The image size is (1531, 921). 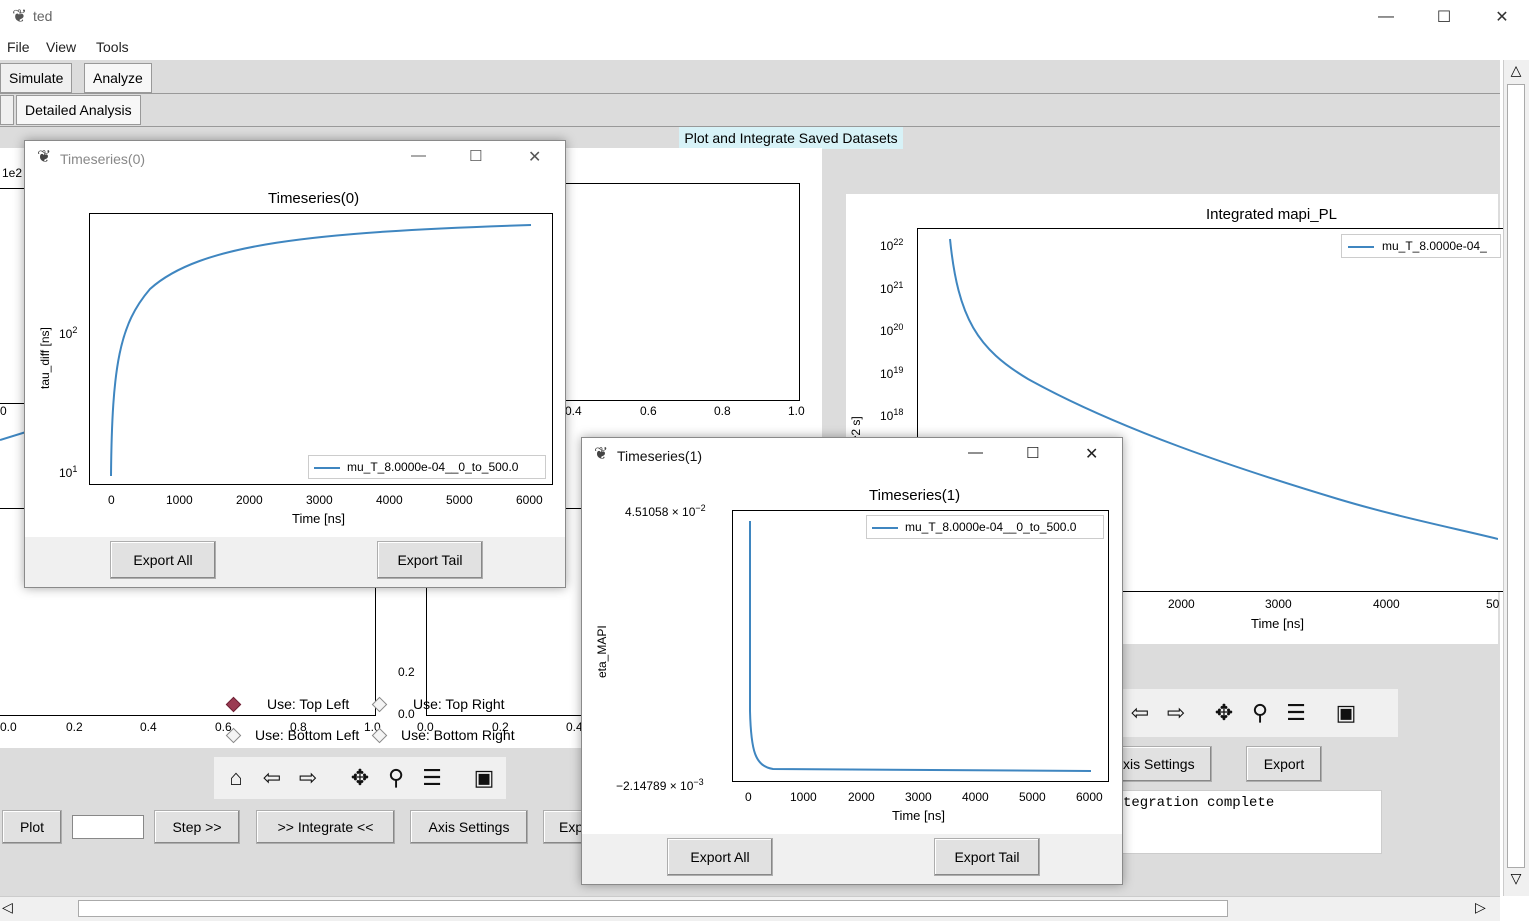 I want to click on bl-xtick-1: 0.2, so click(x=74, y=727).